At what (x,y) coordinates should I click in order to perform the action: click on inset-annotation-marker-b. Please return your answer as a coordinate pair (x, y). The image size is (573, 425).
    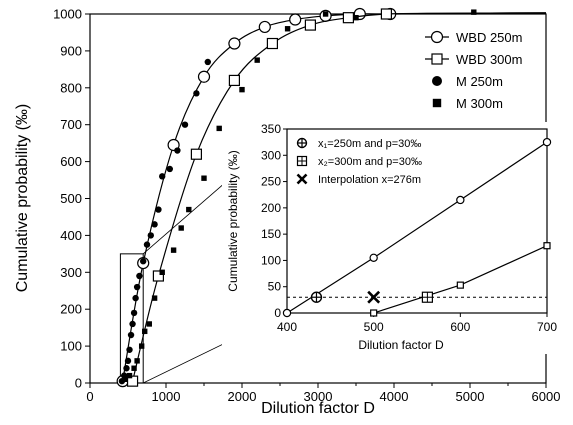
    Looking at the image, I should click on (374, 297).